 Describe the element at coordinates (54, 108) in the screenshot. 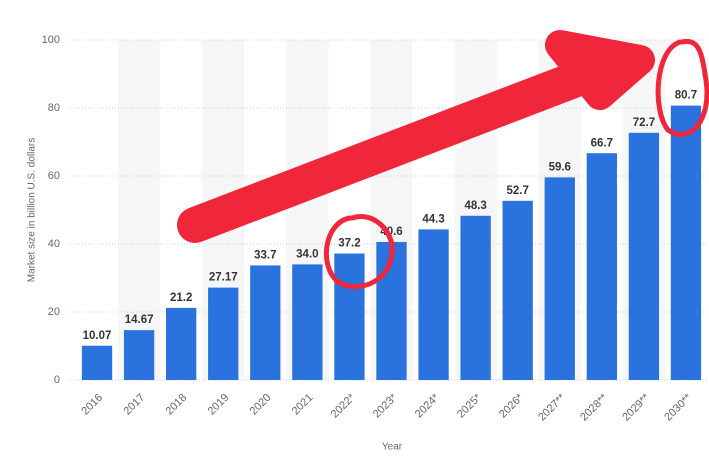

I see `y-tick-label: 80` at that location.